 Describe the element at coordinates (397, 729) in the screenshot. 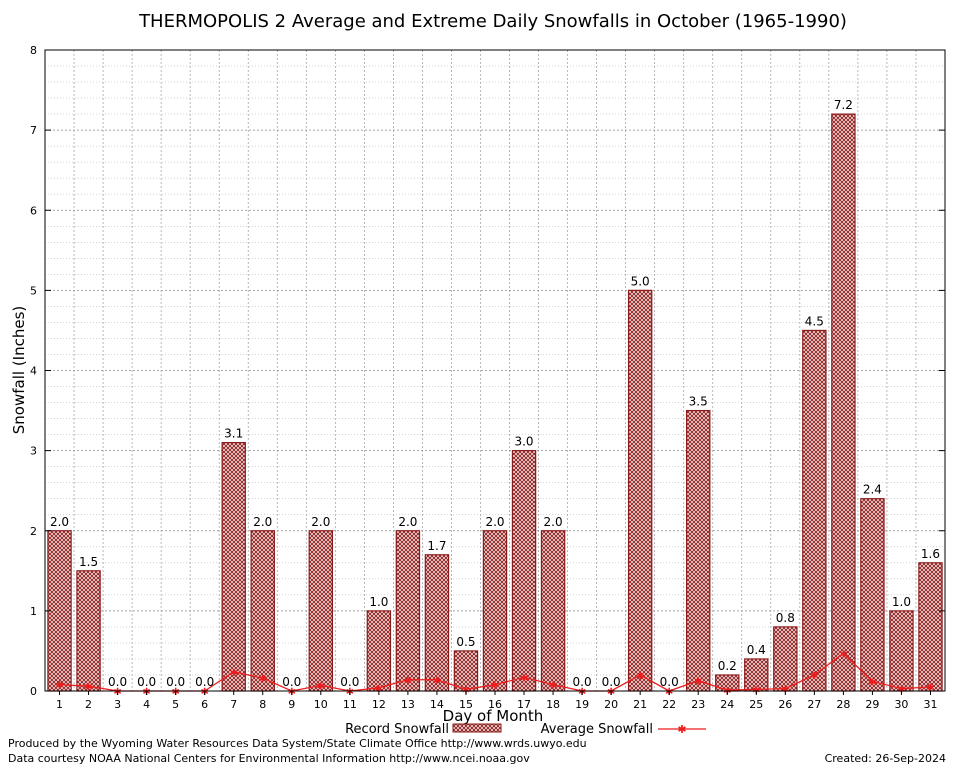

I see `legend-record-label: Record Snowfall` at that location.